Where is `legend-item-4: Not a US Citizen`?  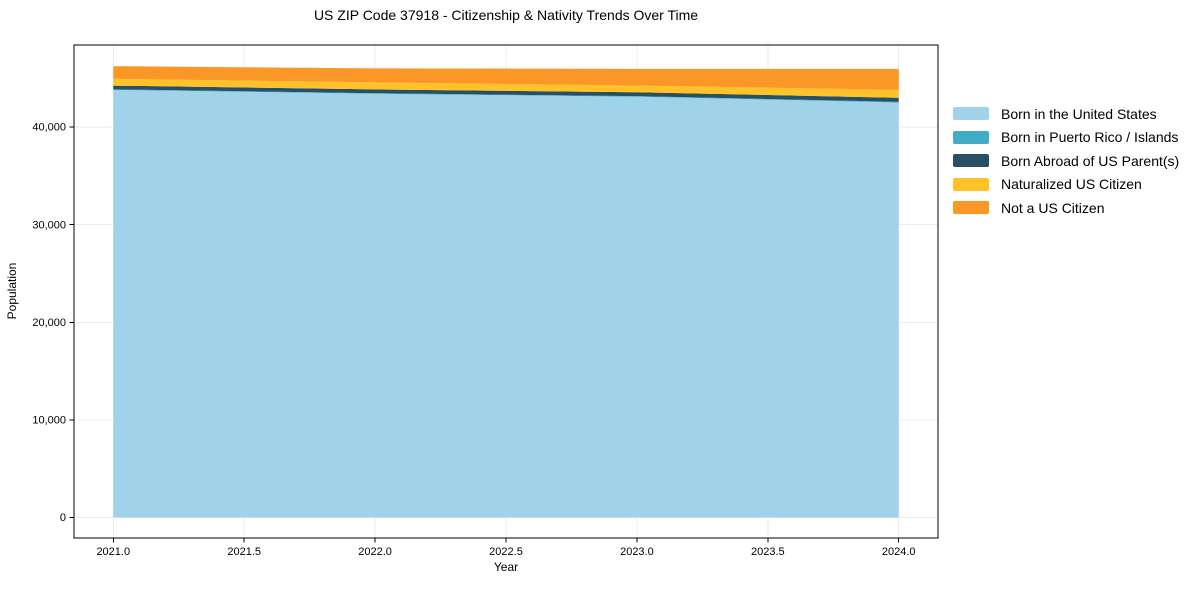 legend-item-4: Not a US Citizen is located at coordinates (1066, 208).